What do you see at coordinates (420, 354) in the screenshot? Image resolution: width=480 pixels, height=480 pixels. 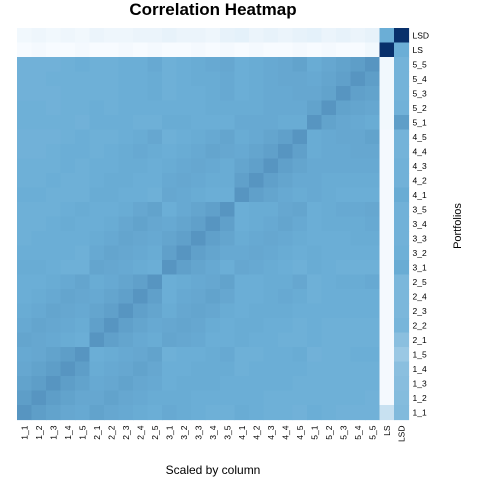 I see `row-tick-label: 1_5` at bounding box center [420, 354].